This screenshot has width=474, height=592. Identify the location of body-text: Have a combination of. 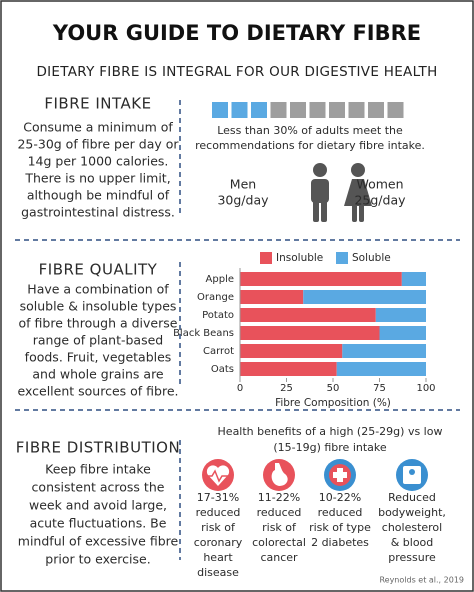
(98, 289).